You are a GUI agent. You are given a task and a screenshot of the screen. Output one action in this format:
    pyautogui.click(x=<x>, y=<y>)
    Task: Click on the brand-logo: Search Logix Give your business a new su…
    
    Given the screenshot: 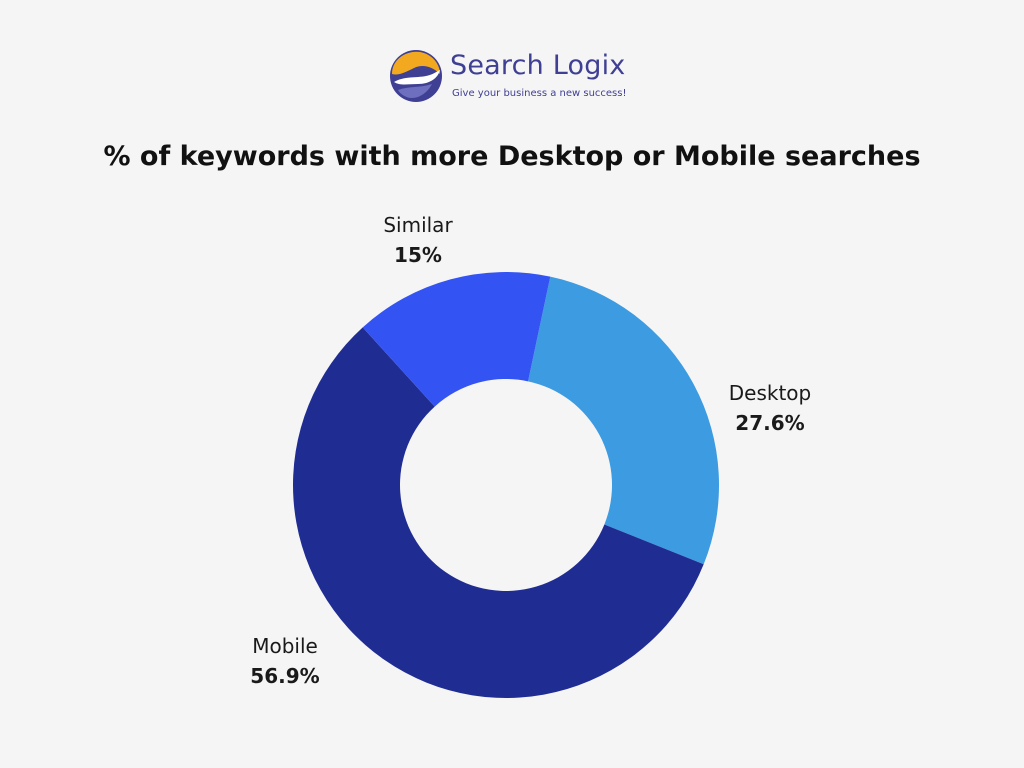 What is the action you would take?
    pyautogui.click(x=518, y=78)
    